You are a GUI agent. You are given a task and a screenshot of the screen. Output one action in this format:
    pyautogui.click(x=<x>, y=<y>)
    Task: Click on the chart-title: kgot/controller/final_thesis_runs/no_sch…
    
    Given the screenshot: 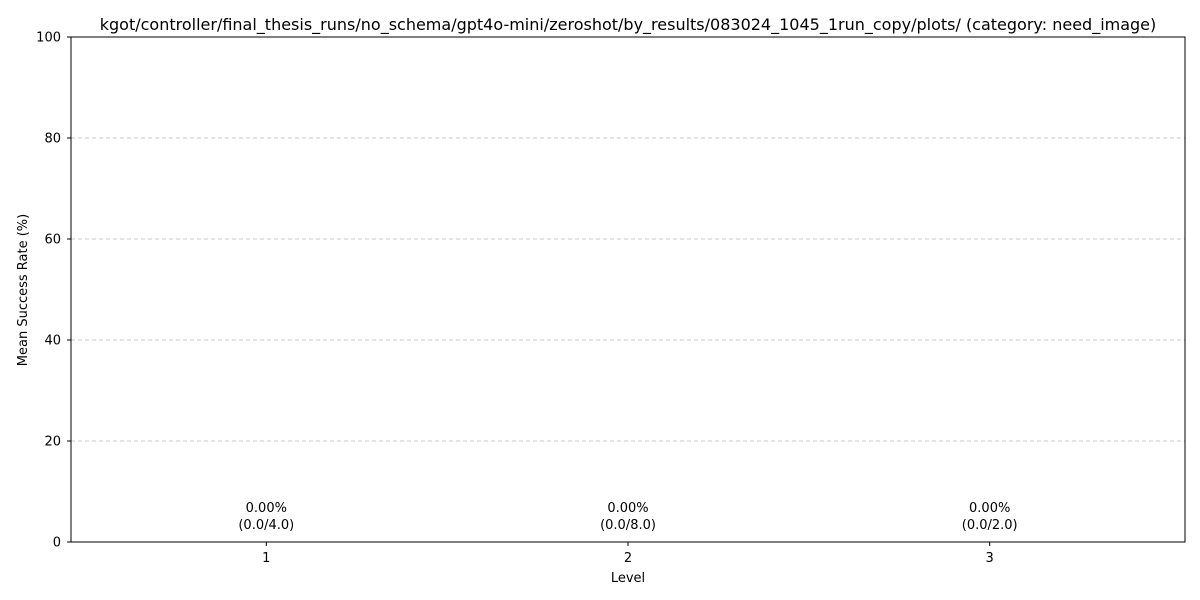 What is the action you would take?
    pyautogui.click(x=628, y=25)
    